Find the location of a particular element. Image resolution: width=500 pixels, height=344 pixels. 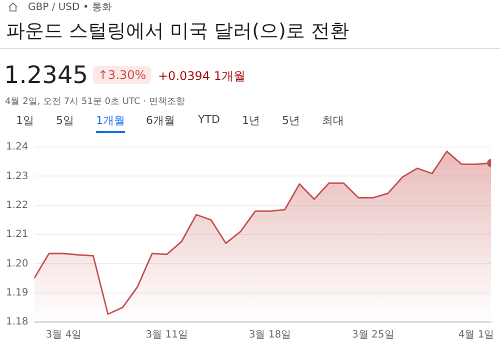

x-tick-label: 3월 18일 is located at coordinates (270, 335).